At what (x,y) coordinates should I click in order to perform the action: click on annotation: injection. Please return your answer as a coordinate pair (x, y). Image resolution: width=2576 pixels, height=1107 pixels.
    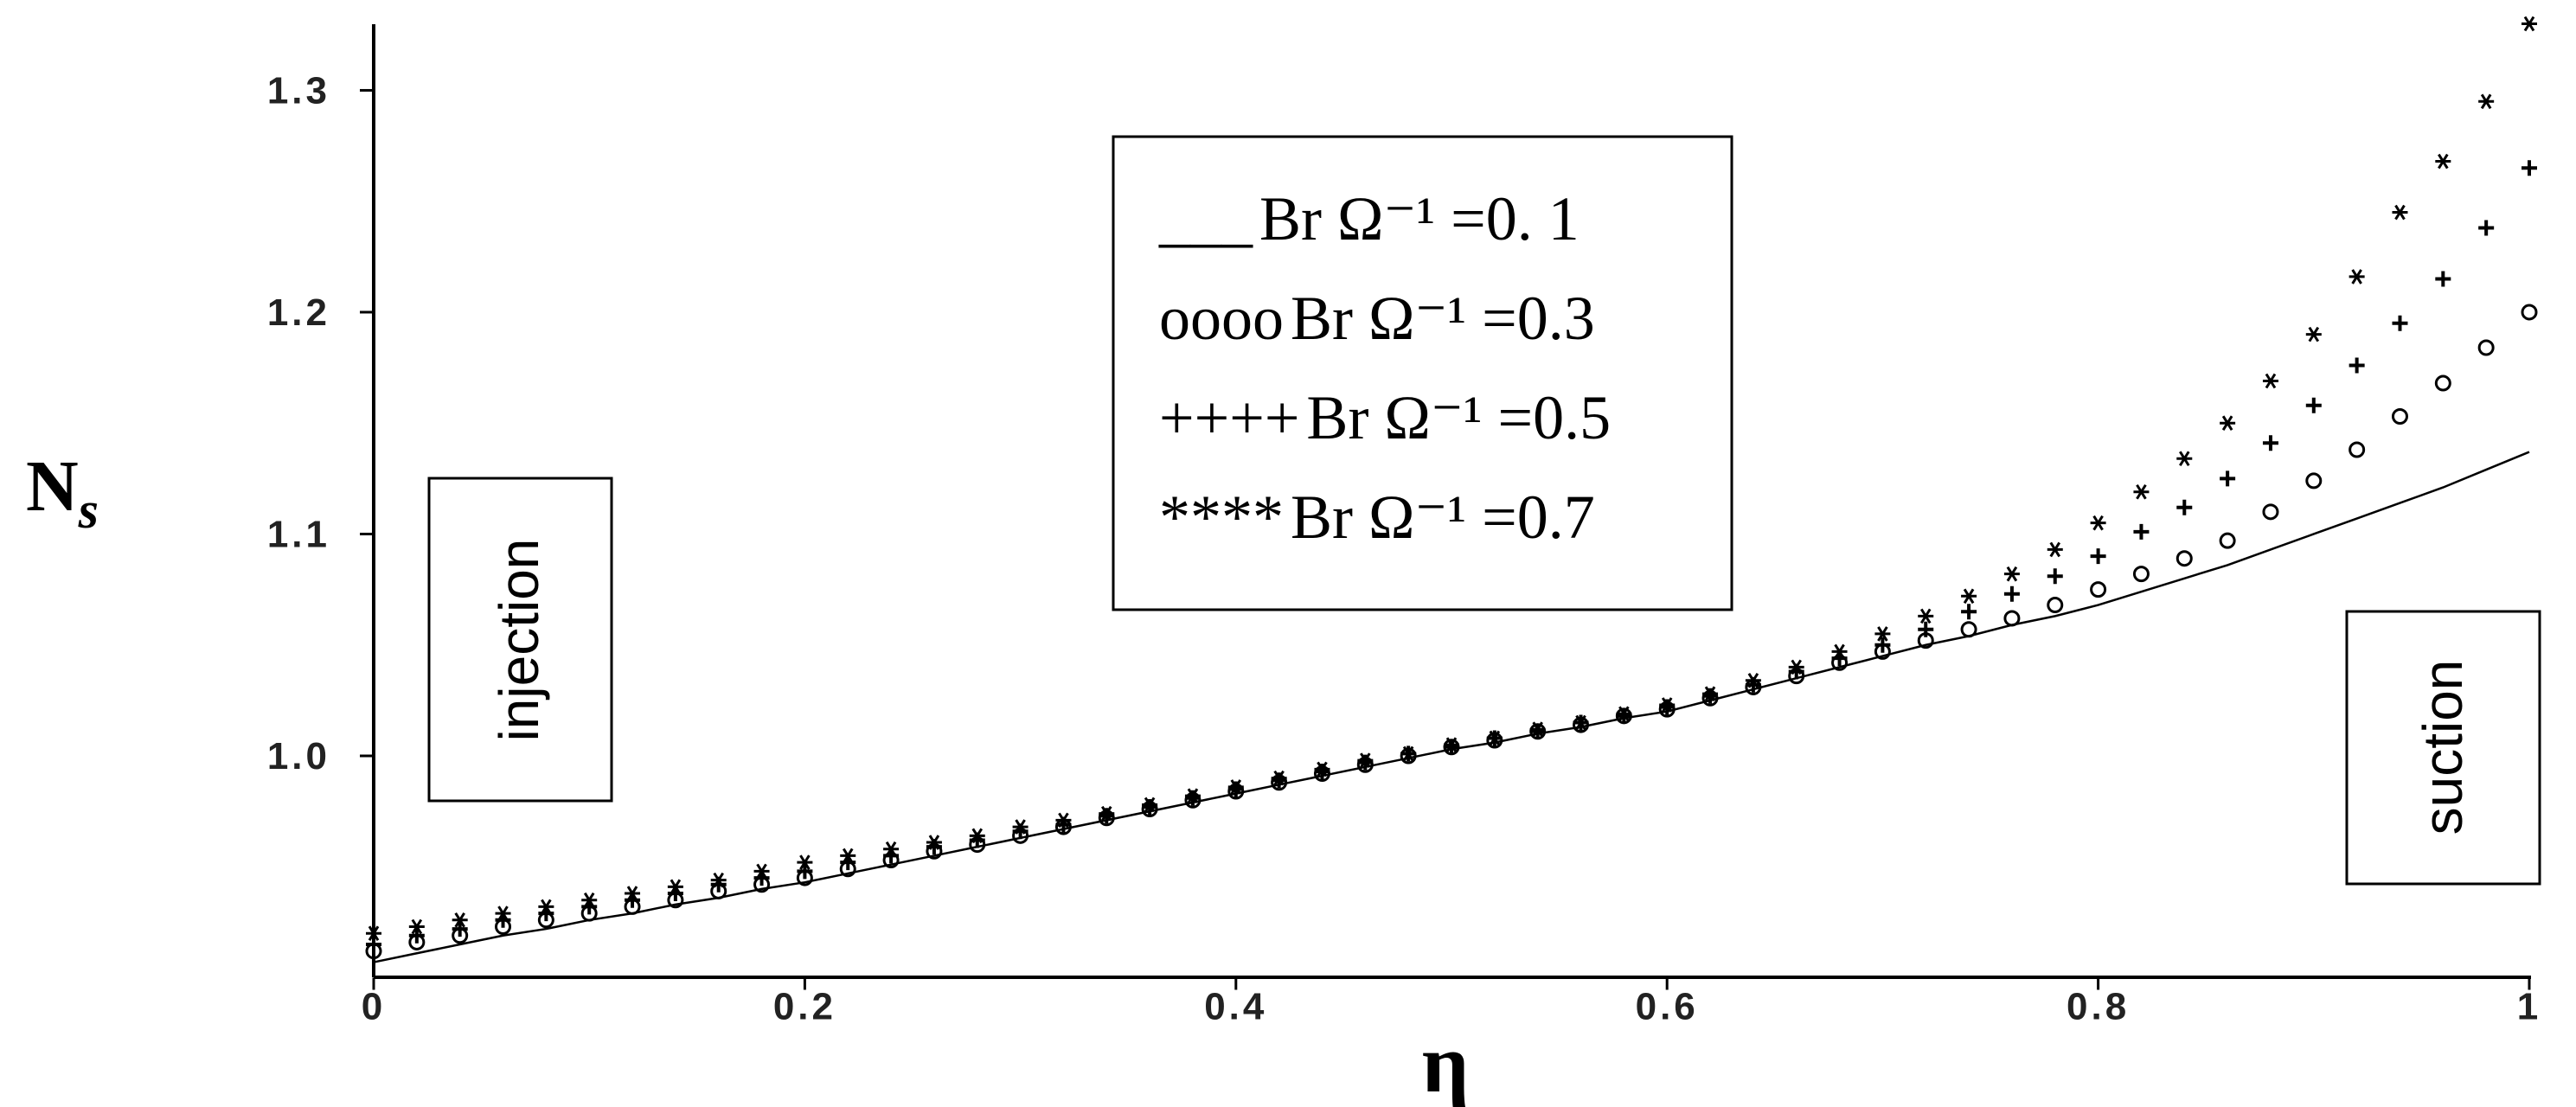
    Looking at the image, I should click on (519, 640).